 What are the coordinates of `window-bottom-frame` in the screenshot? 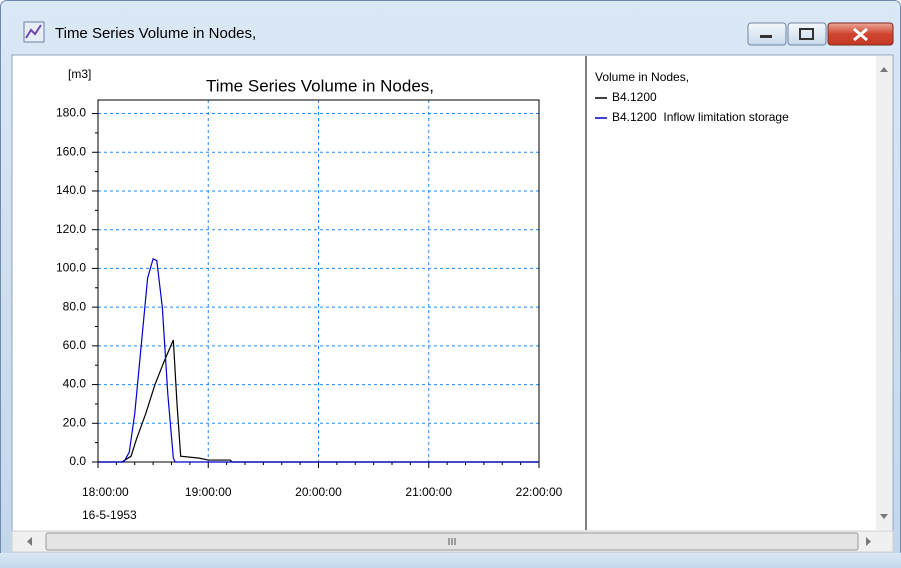 It's located at (450, 560).